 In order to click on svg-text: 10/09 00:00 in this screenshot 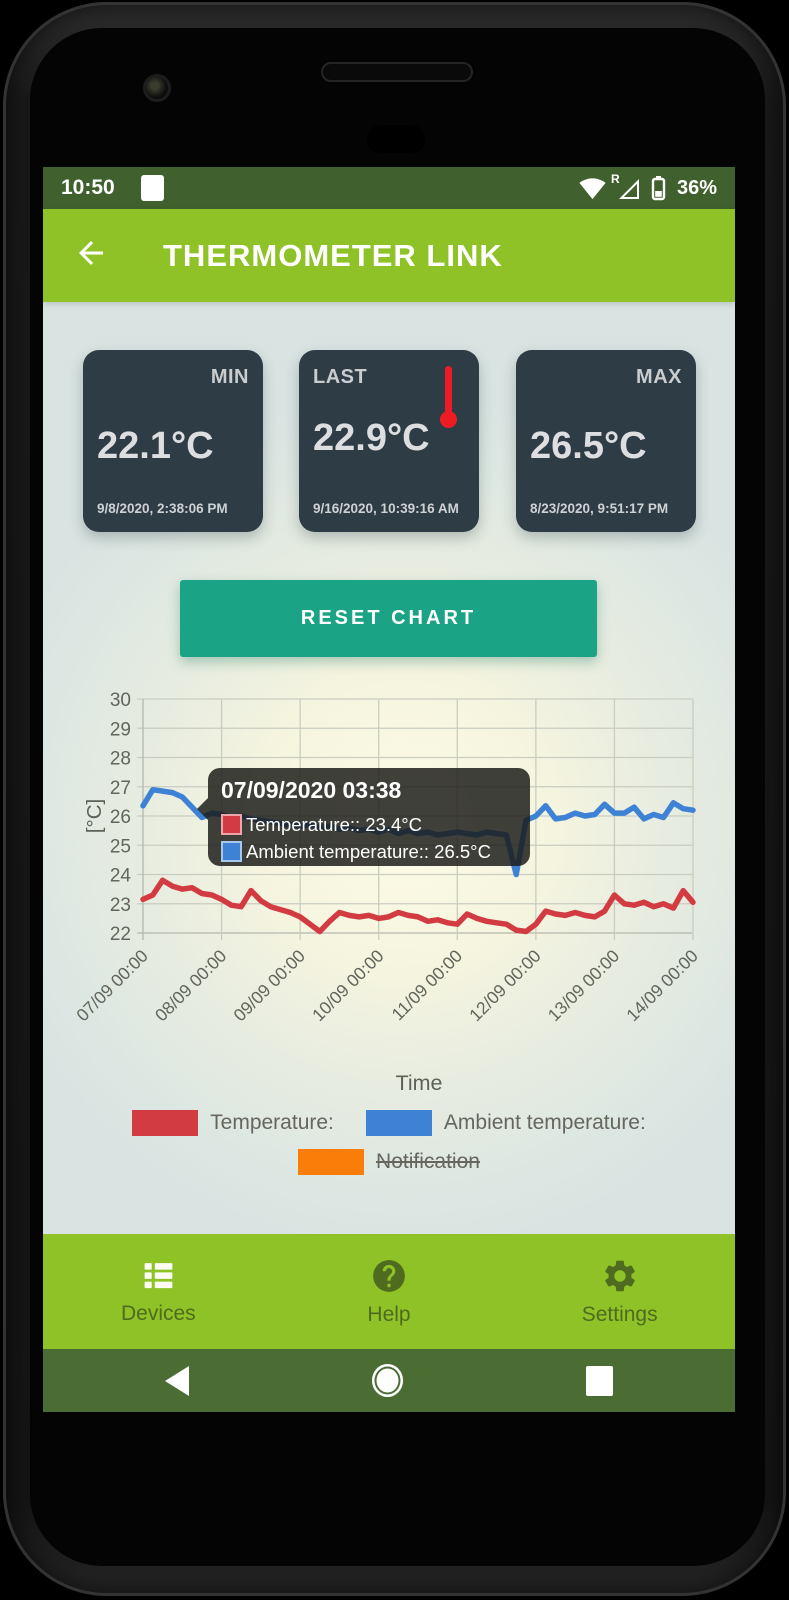, I will do `click(348, 986)`.